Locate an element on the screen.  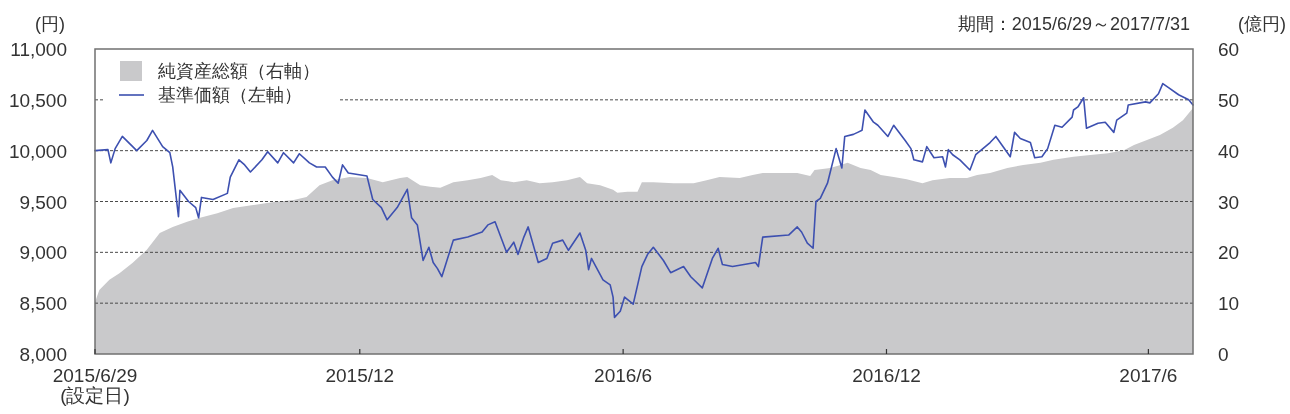
y2tick-label: 10 is located at coordinates (1229, 304).